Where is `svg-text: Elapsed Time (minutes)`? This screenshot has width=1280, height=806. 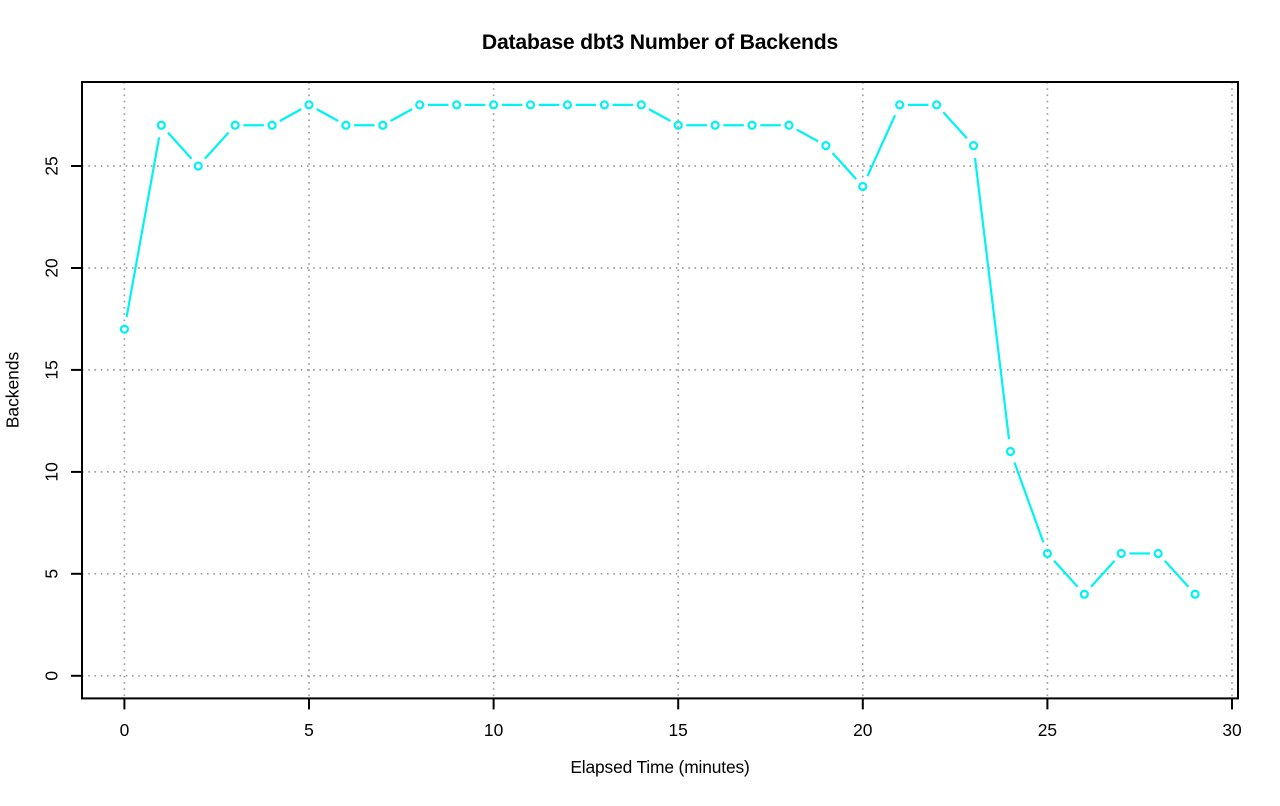 svg-text: Elapsed Time (minutes) is located at coordinates (659, 767).